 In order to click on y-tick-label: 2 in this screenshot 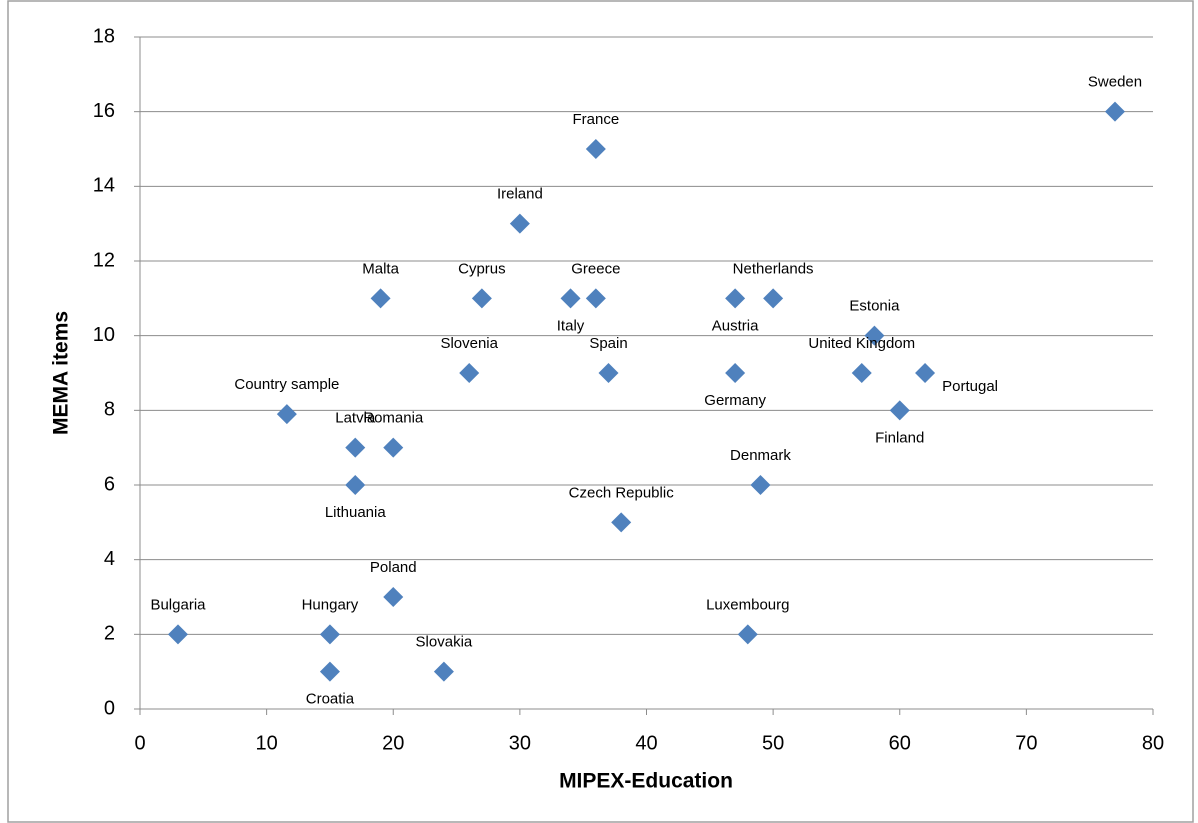, I will do `click(109, 634)`.